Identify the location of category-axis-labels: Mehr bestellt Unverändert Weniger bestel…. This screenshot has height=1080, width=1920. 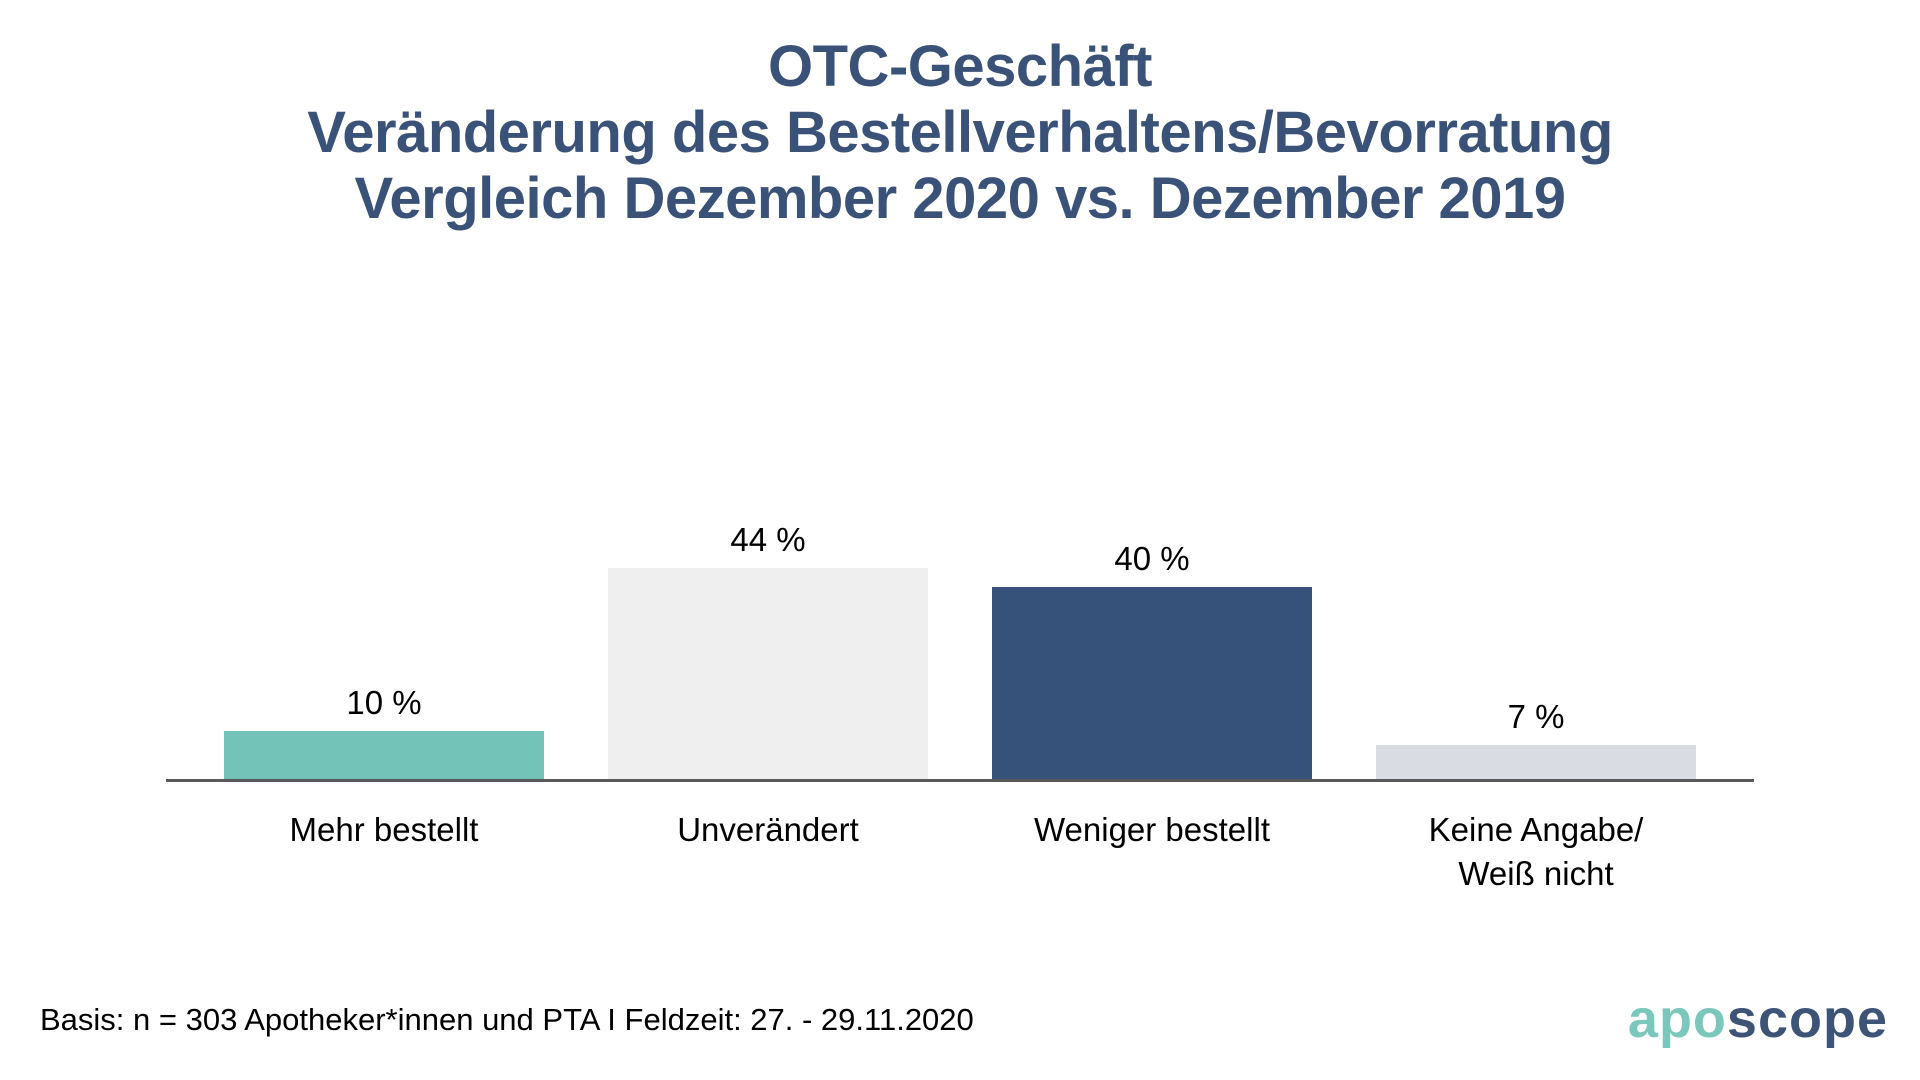
(960, 852).